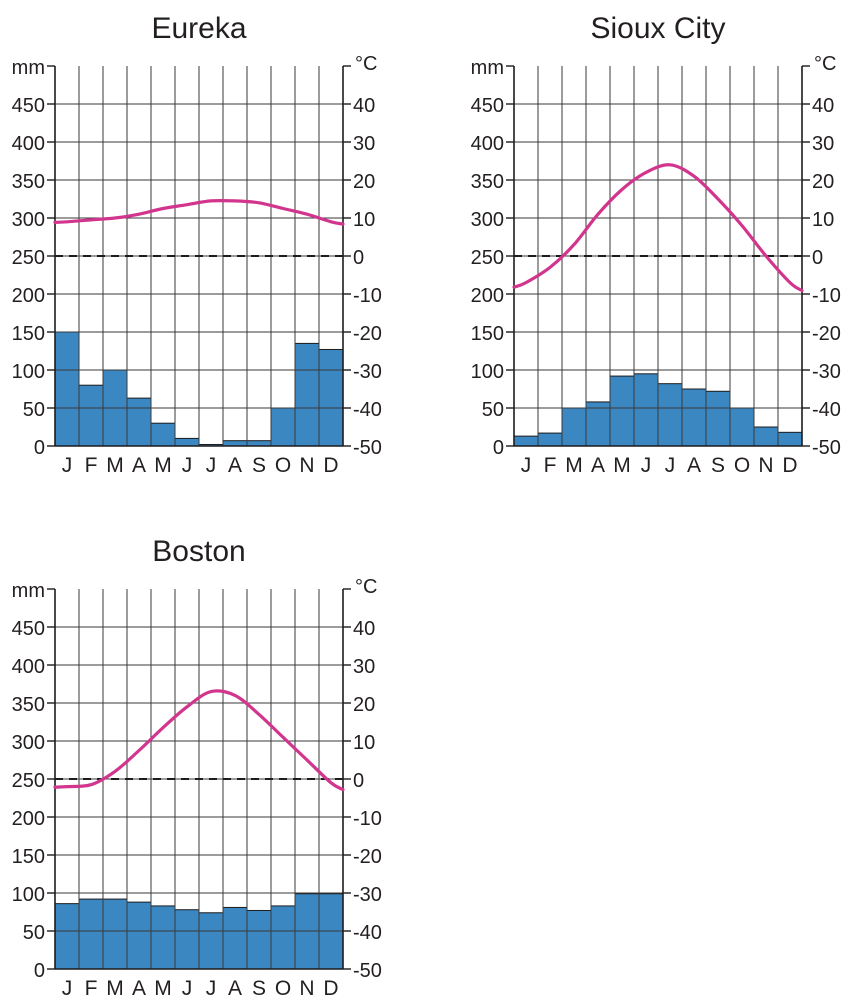 The image size is (848, 1001). Describe the element at coordinates (198, 28) in the screenshot. I see `chart-title: Eureka` at that location.